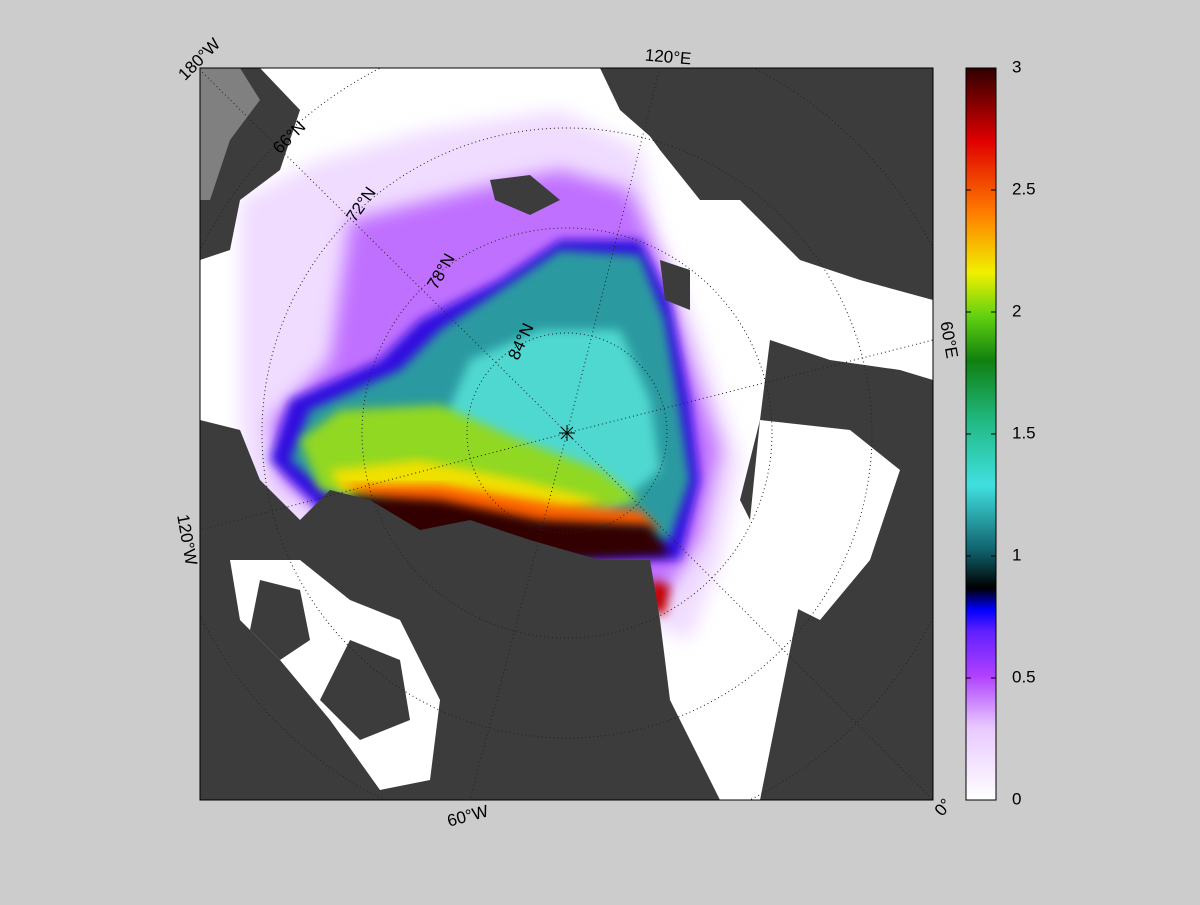  Describe the element at coordinates (187, 540) in the screenshot. I see `longitude-label: 120°W` at that location.